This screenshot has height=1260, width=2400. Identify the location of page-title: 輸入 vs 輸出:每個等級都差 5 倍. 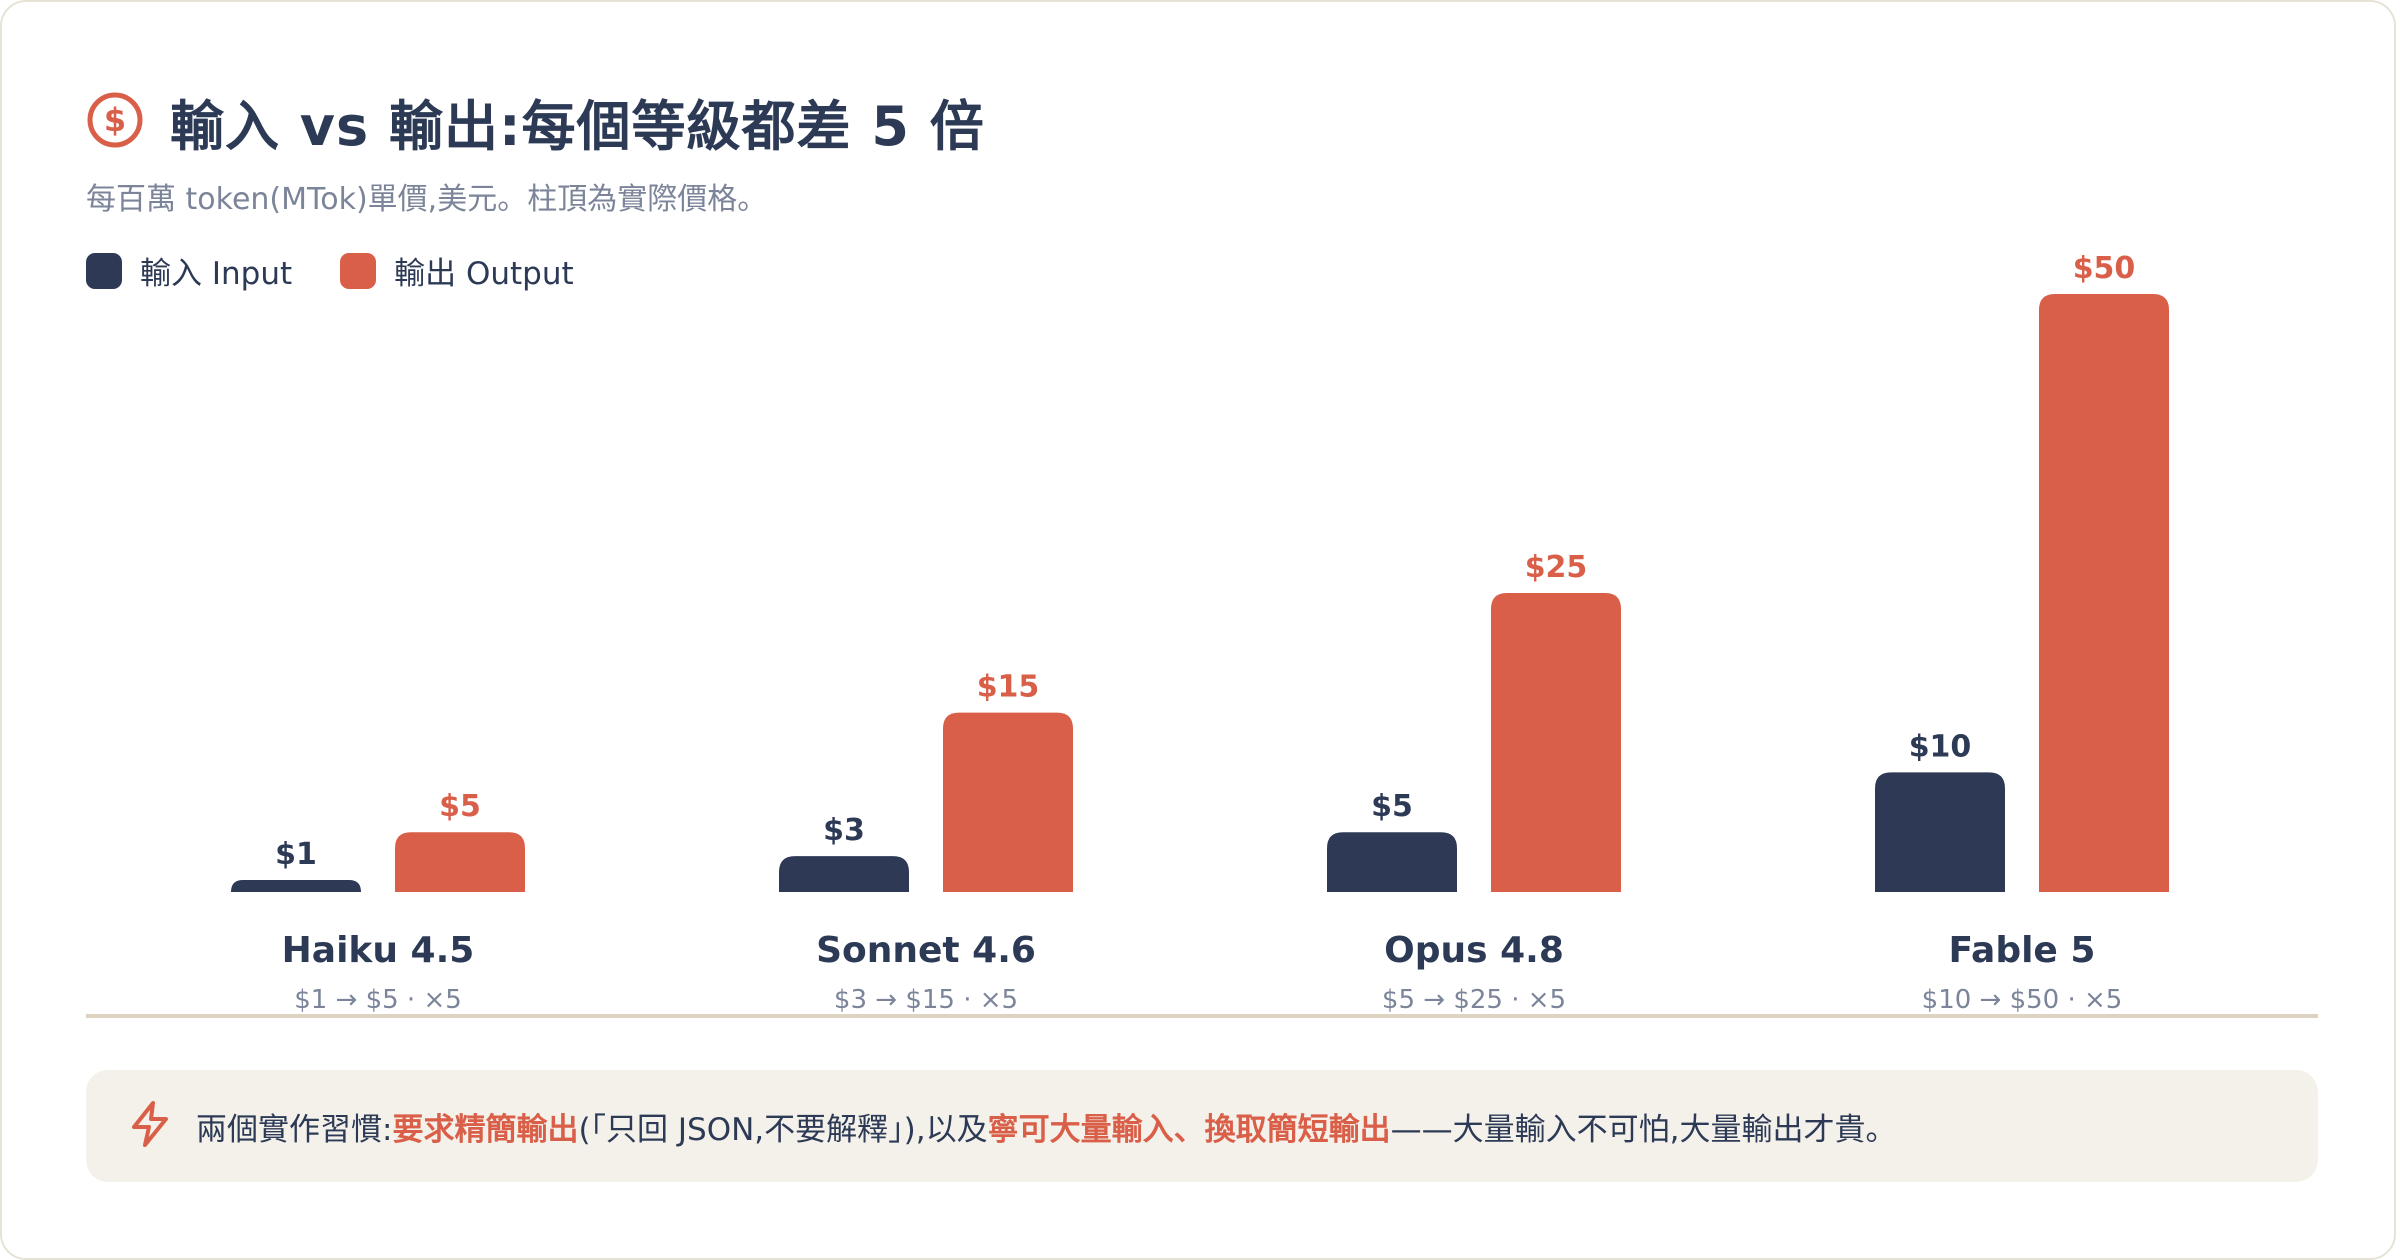
(577, 126).